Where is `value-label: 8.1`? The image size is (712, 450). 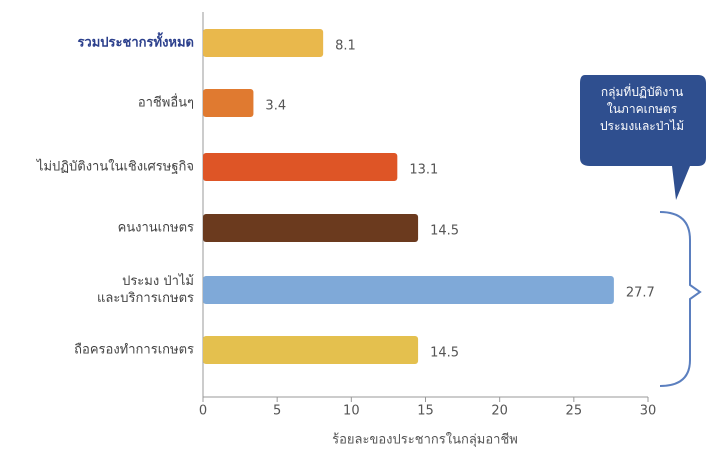
value-label: 8.1 is located at coordinates (345, 46).